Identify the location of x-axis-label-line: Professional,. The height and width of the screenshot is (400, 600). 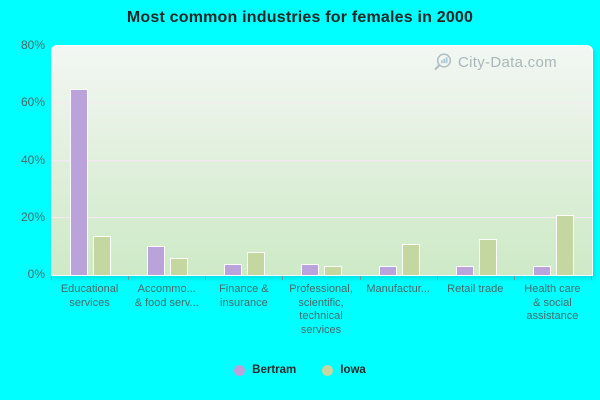
(321, 289).